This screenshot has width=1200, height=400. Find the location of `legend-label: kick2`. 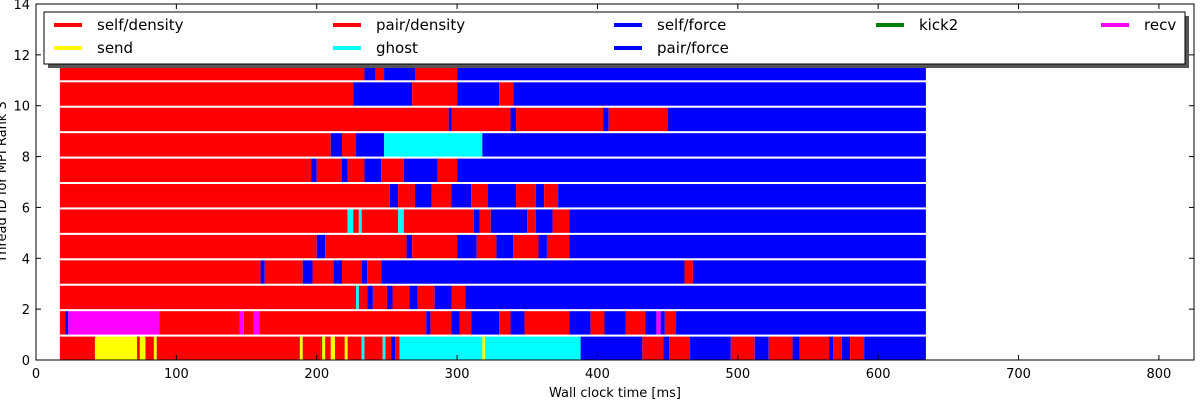

legend-label: kick2 is located at coordinates (938, 25).